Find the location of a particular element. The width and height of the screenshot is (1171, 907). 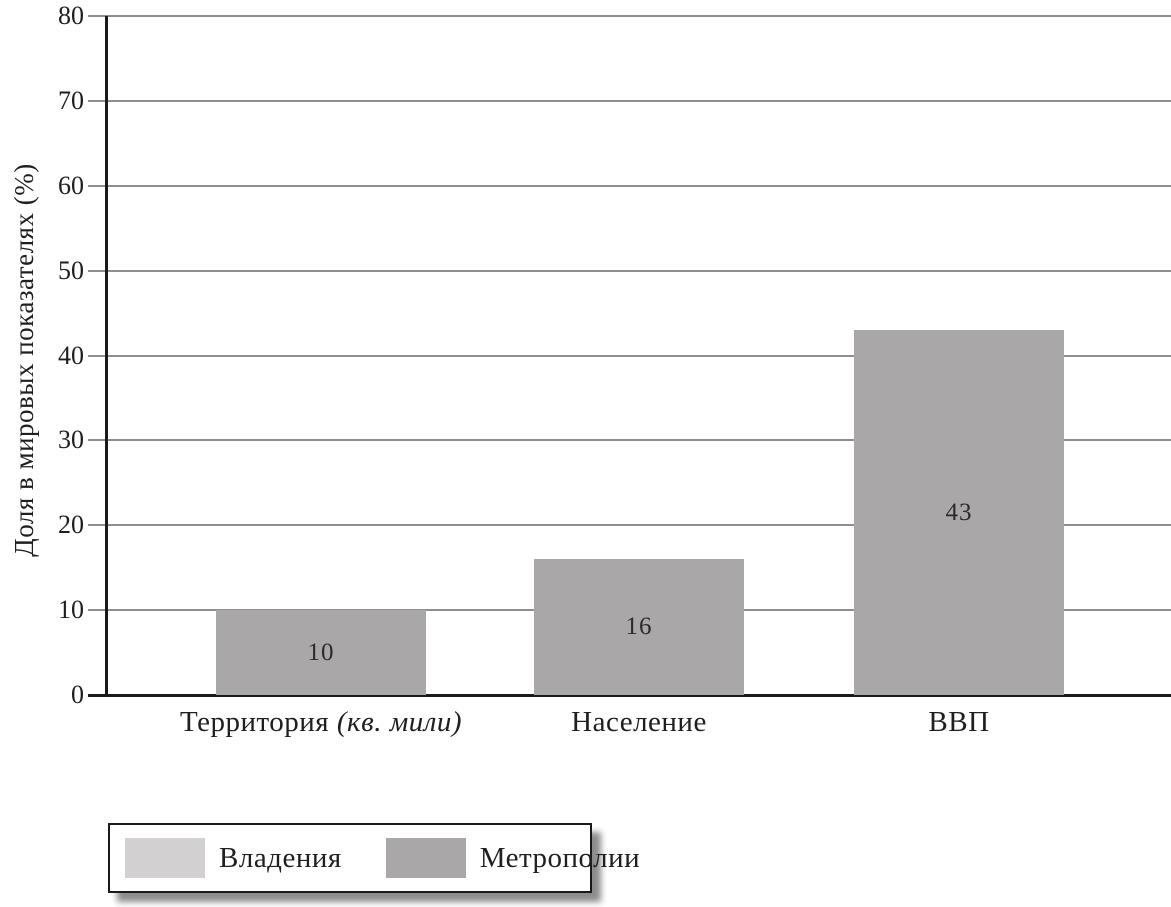

y-tick-label-40: 40 is located at coordinates (71, 355).